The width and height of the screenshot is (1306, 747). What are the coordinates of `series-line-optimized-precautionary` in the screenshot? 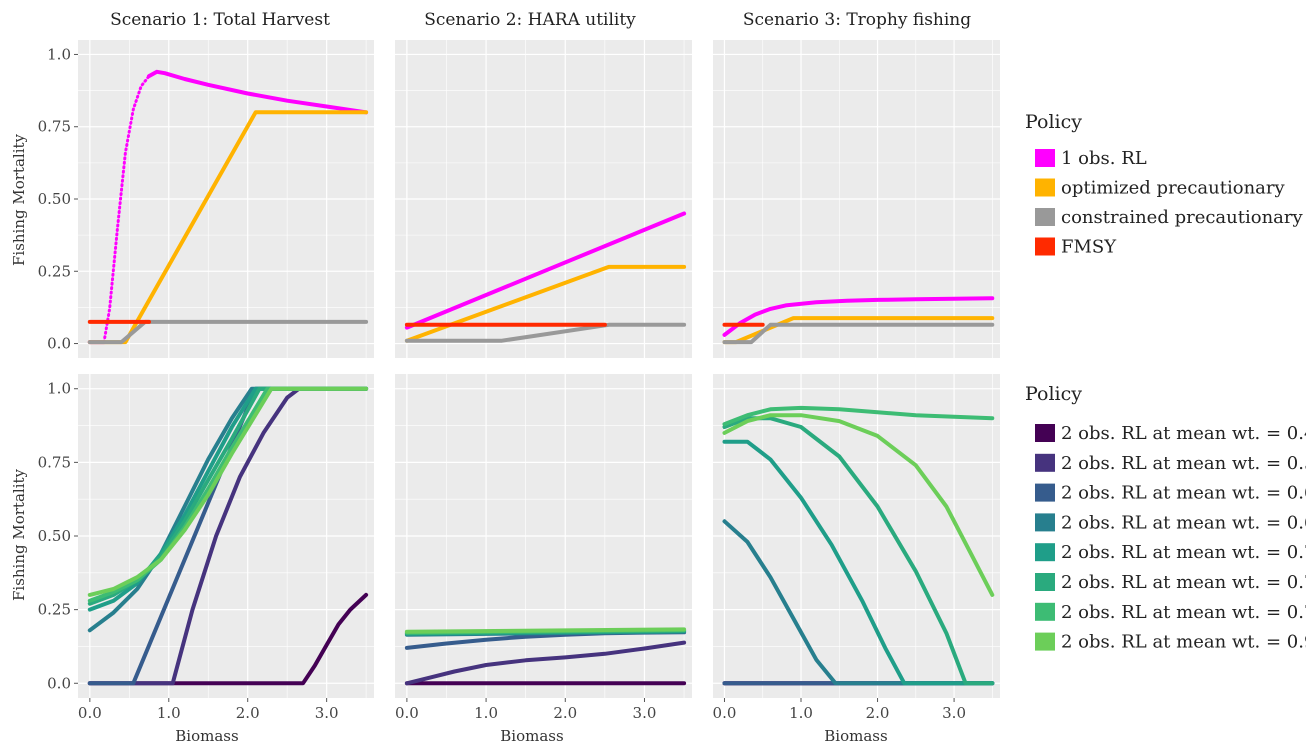 It's located at (545, 303).